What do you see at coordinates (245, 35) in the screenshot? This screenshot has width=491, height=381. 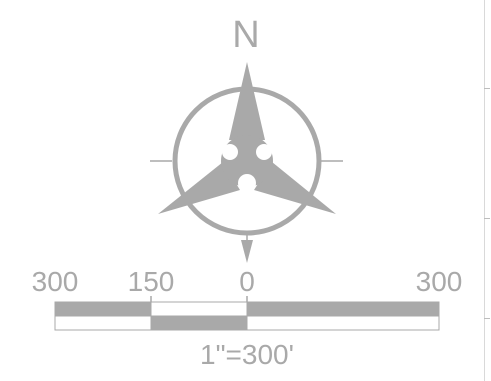 I see `north-label: N` at bounding box center [245, 35].